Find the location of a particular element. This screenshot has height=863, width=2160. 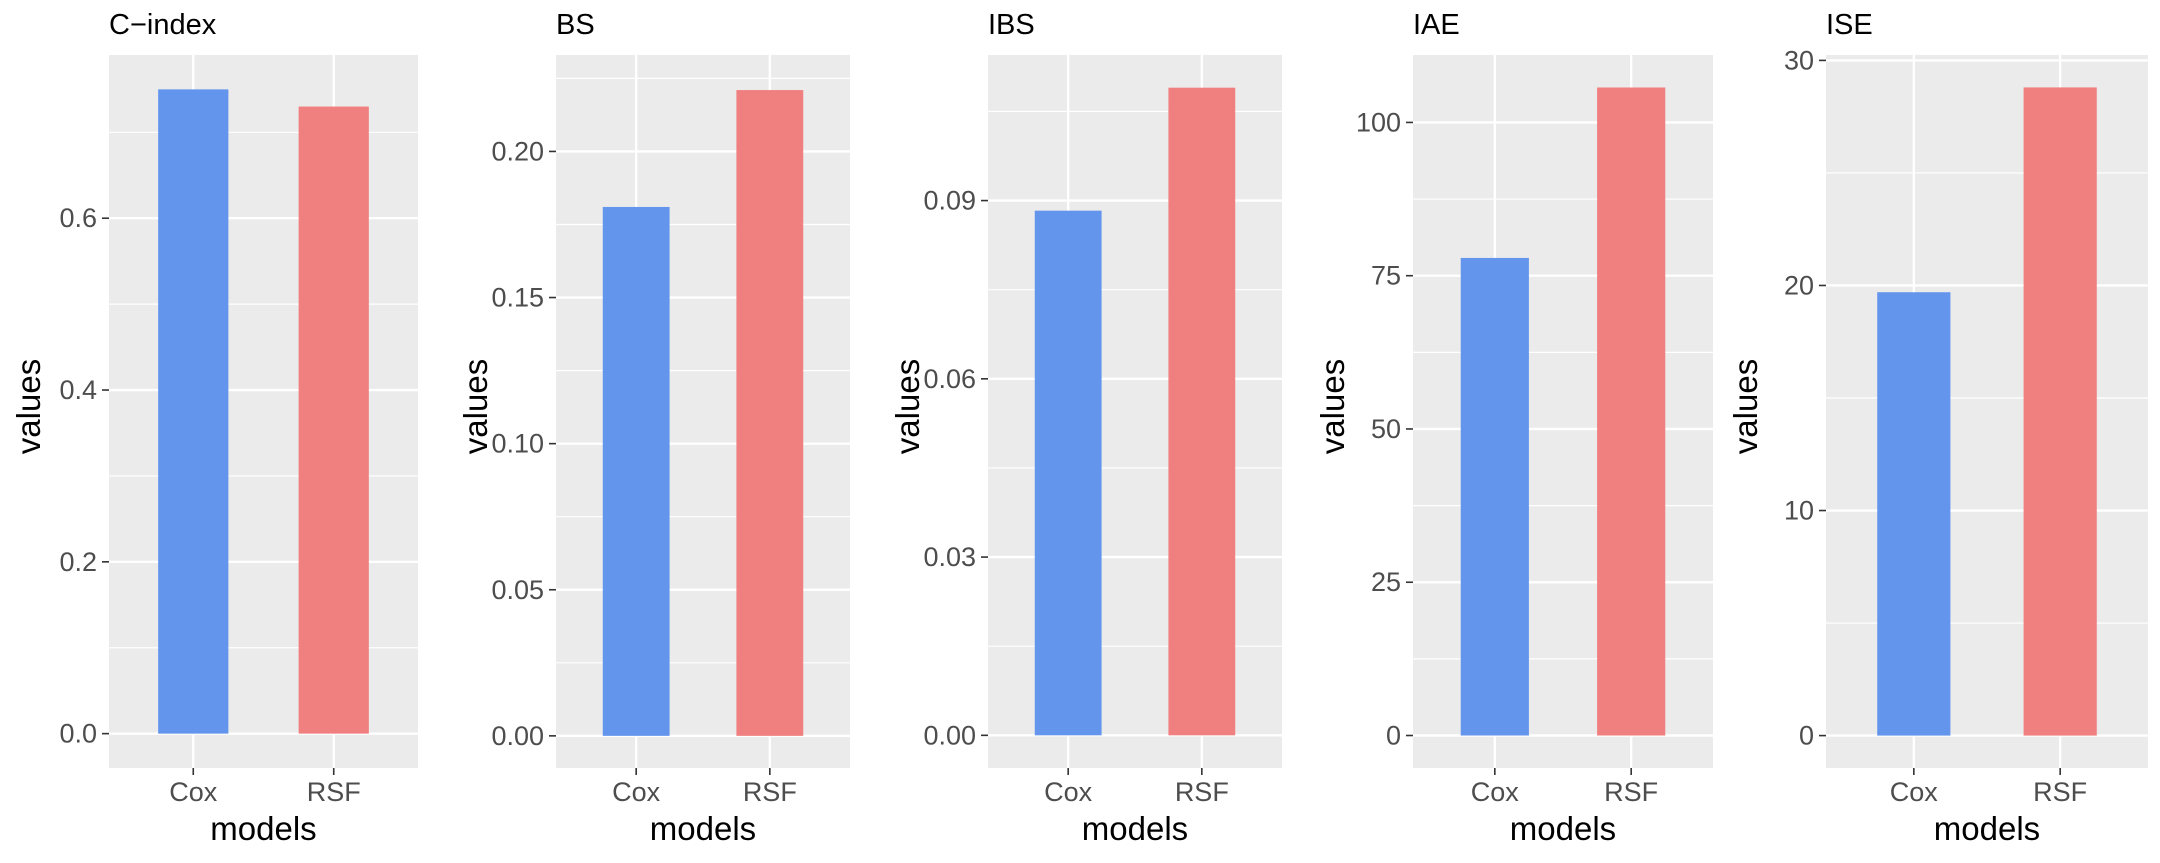

y-tick-label: 10 is located at coordinates (1799, 511).